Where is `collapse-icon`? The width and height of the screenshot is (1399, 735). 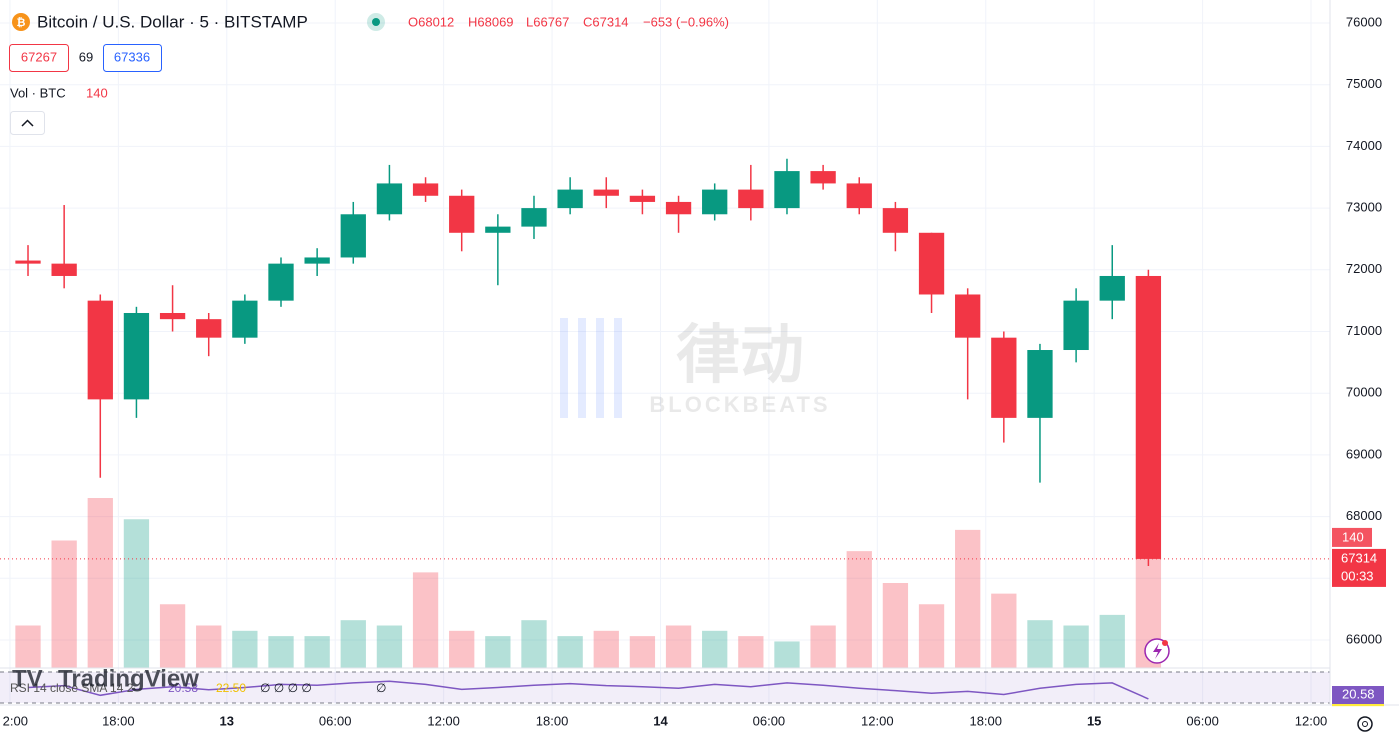 collapse-icon is located at coordinates (27, 123).